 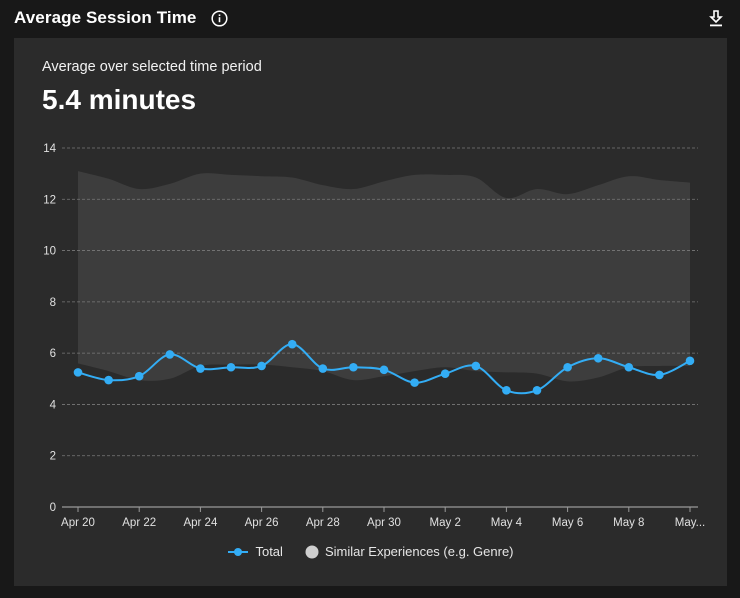 What do you see at coordinates (262, 523) in the screenshot?
I see `x-tick-label: Apr 26` at bounding box center [262, 523].